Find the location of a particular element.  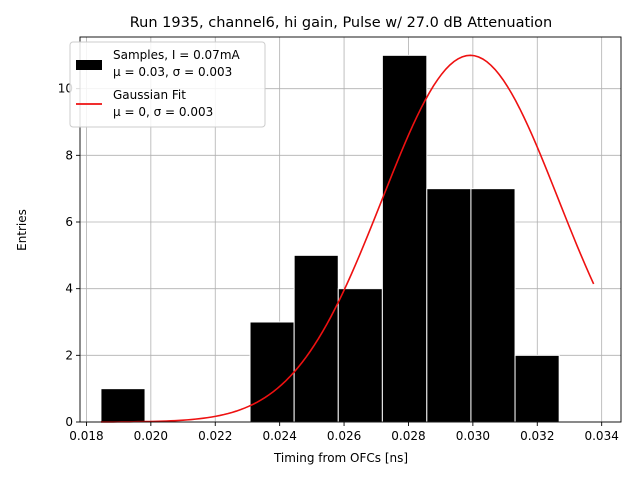

y-tick-label: 0 is located at coordinates (69, 422).